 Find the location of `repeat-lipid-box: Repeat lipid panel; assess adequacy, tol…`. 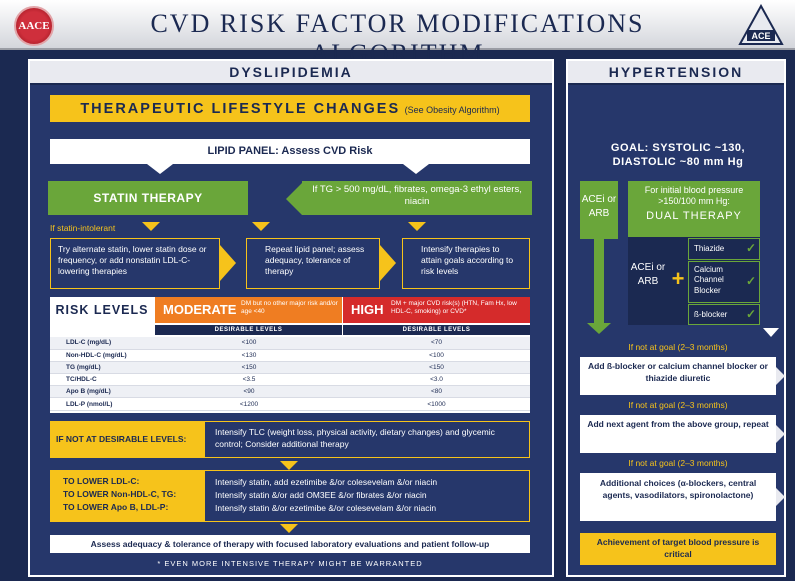

repeat-lipid-box: Repeat lipid panel; assess adequacy, tol… is located at coordinates (313, 263).